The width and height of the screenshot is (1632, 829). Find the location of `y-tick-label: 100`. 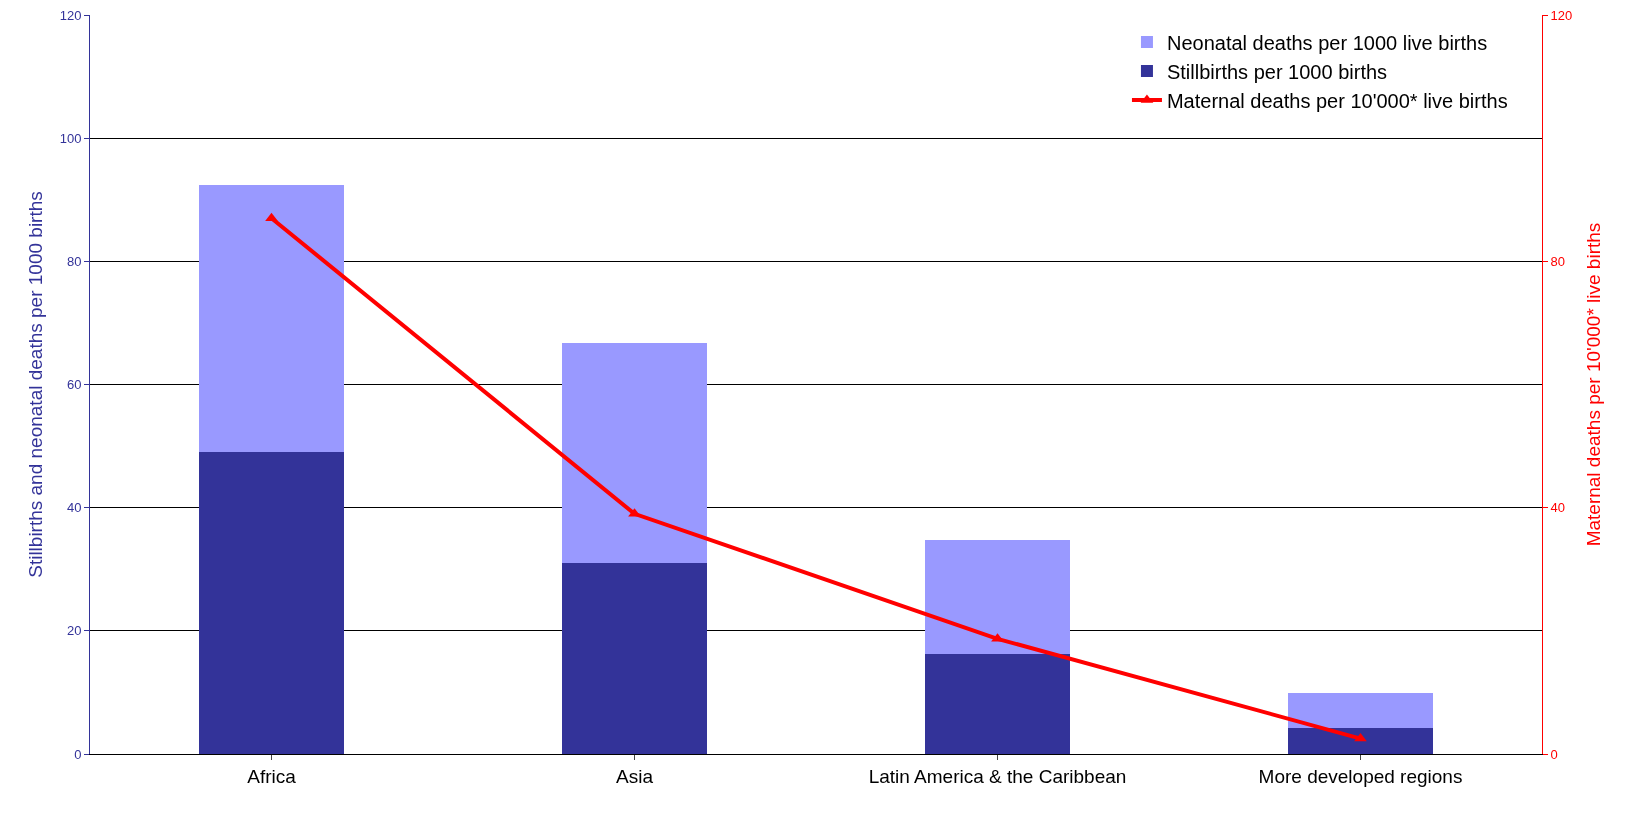

y-tick-label: 100 is located at coordinates (70, 138).